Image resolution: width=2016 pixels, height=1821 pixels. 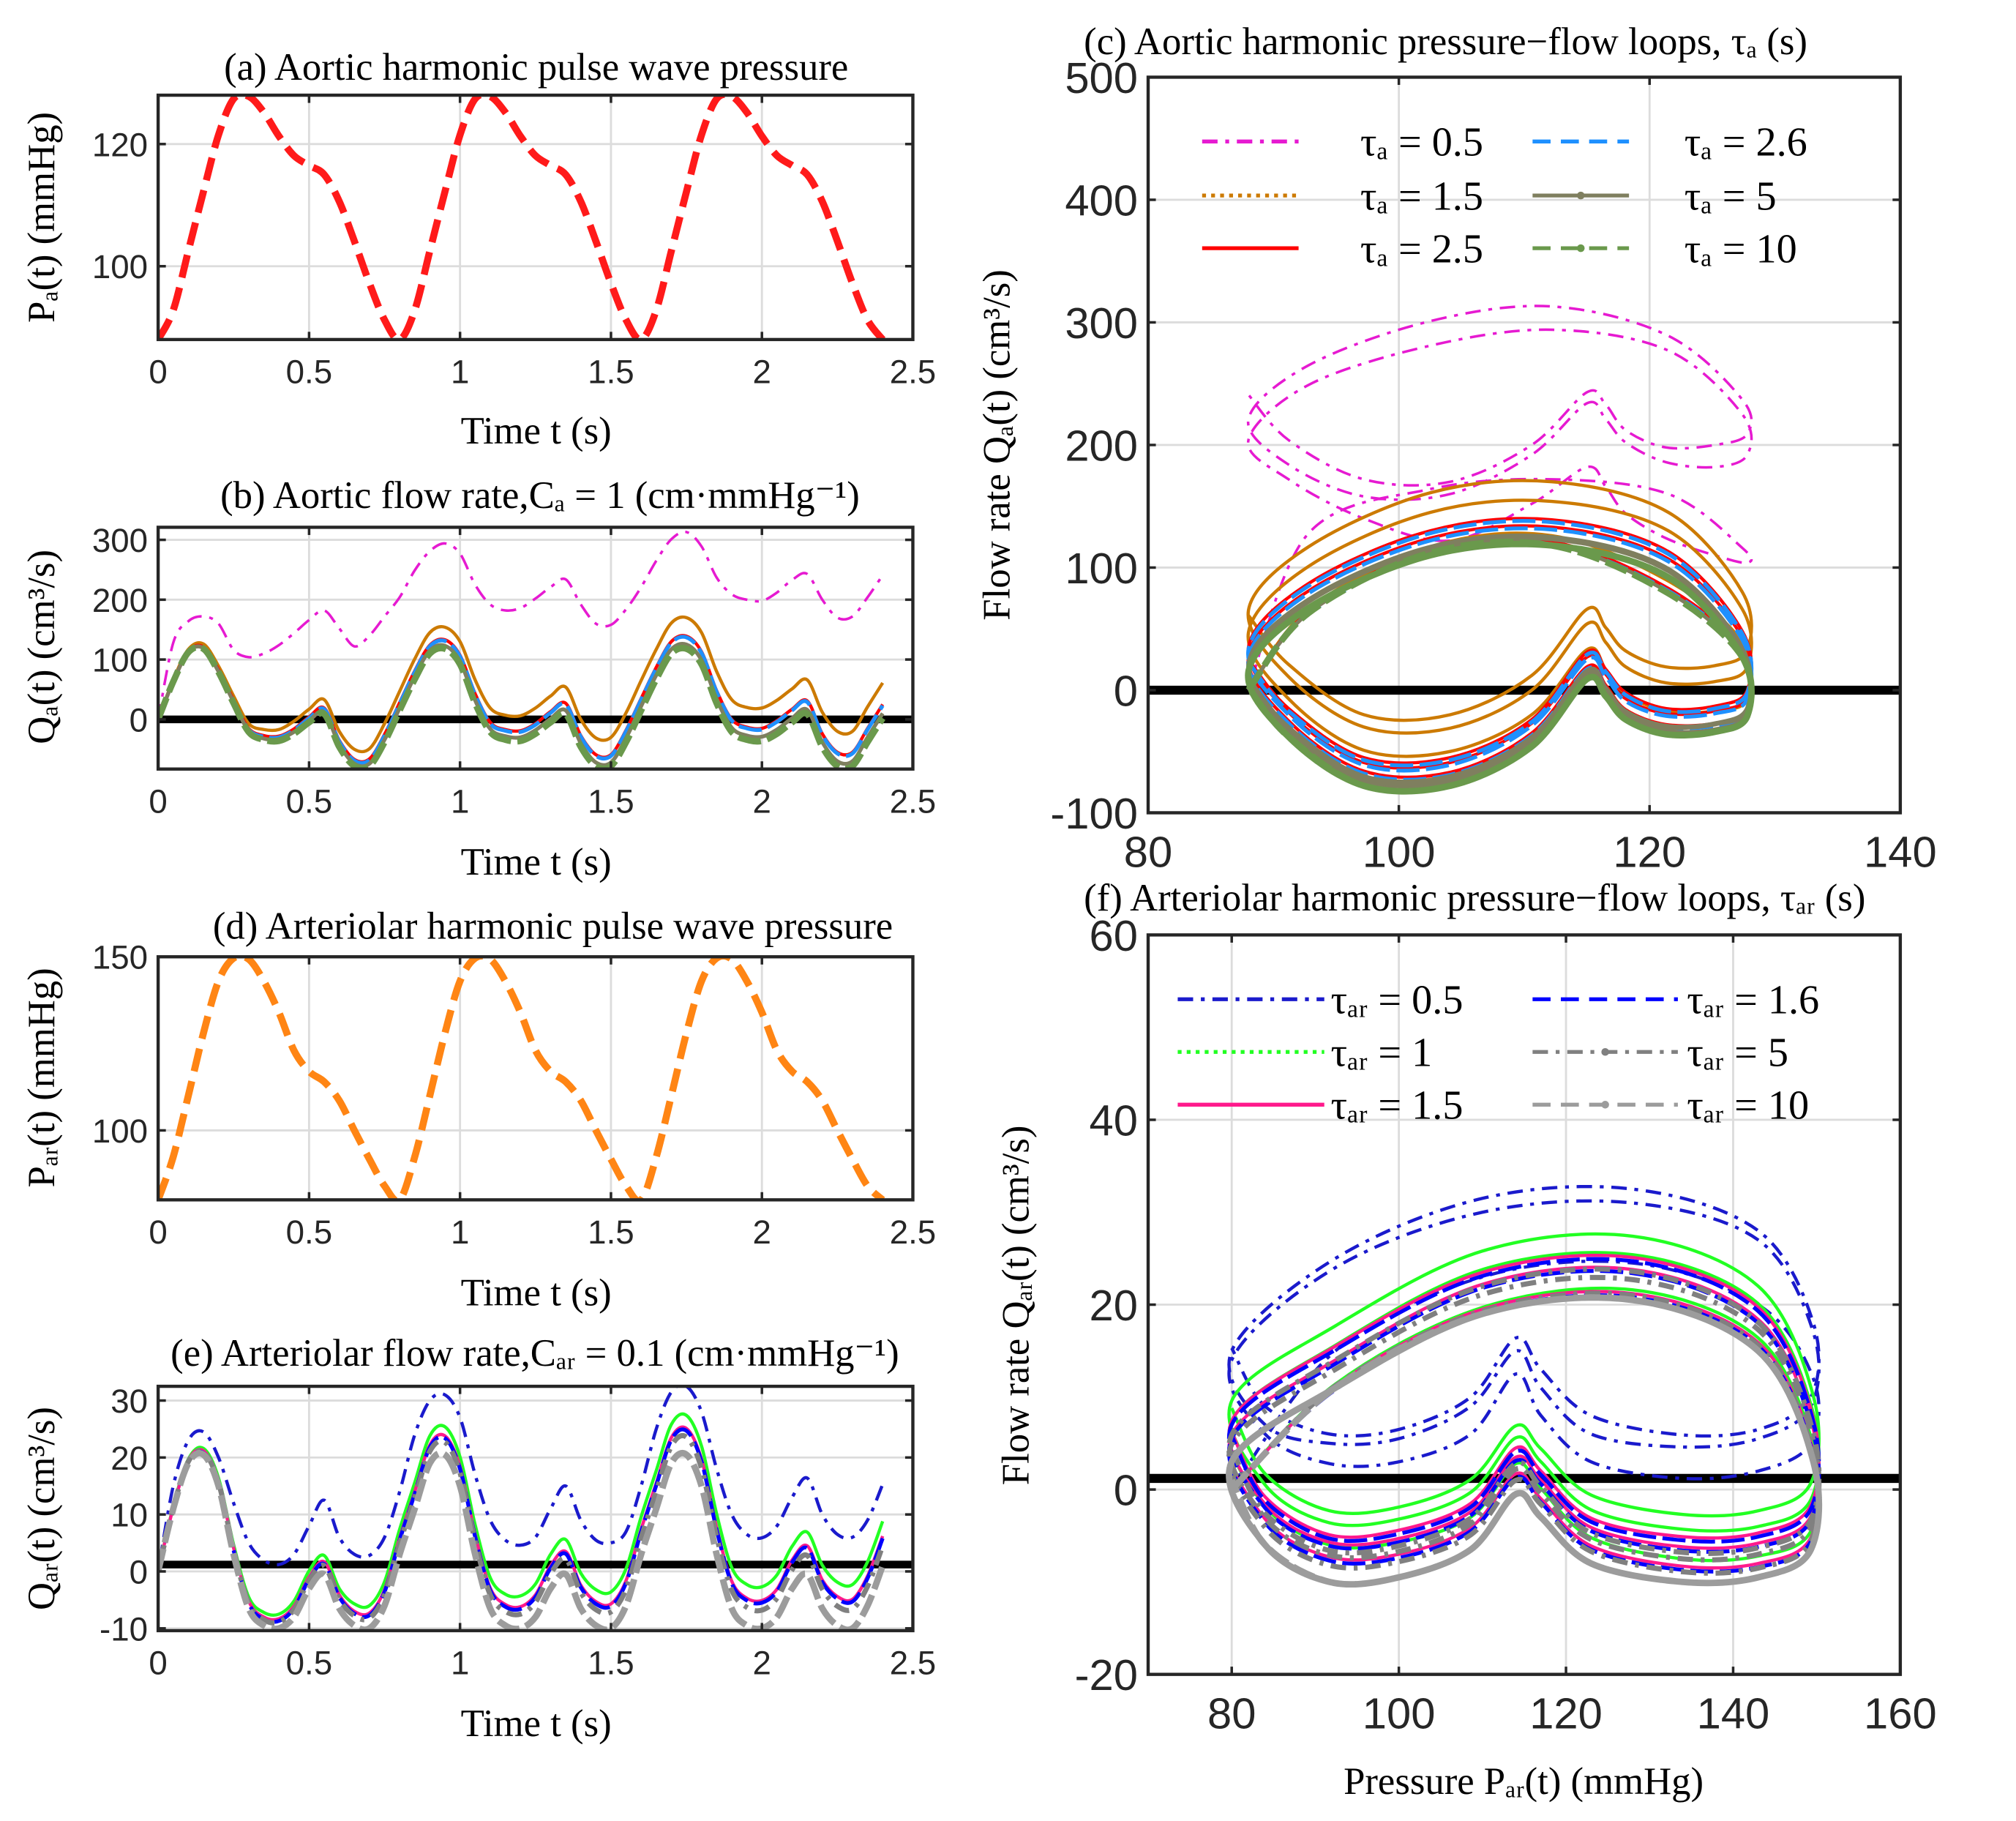 I want to click on legend-item: τₐᵣ = 5, so click(x=1660, y=1053).